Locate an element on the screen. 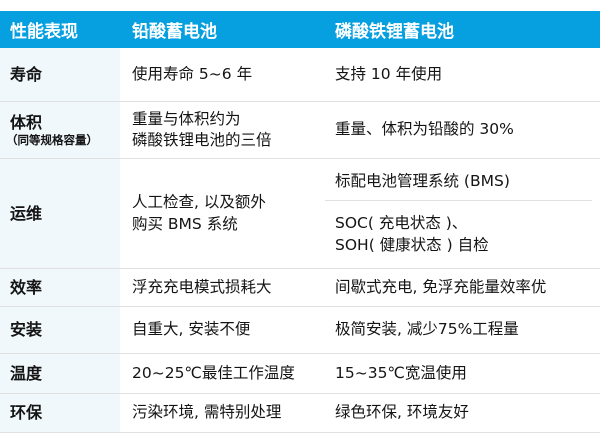 Image resolution: width=600 pixels, height=442 pixels. row-label: 温度 is located at coordinates (26, 373).